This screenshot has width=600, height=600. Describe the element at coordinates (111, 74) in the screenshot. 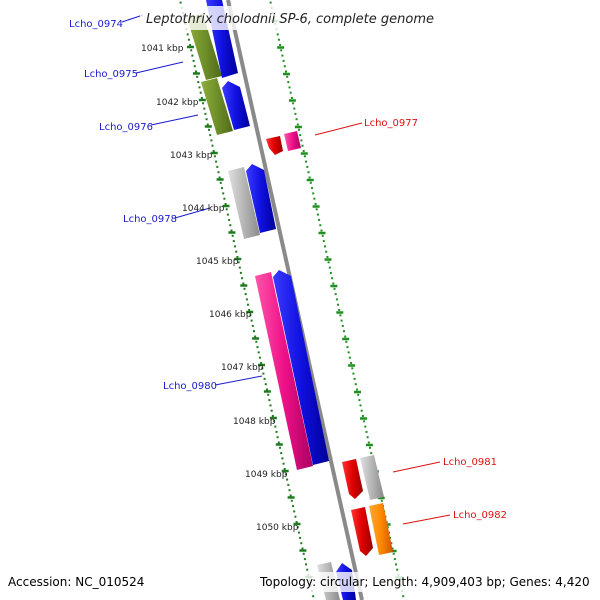

I see `gene-label-lcho-0975: Lcho_0975` at that location.